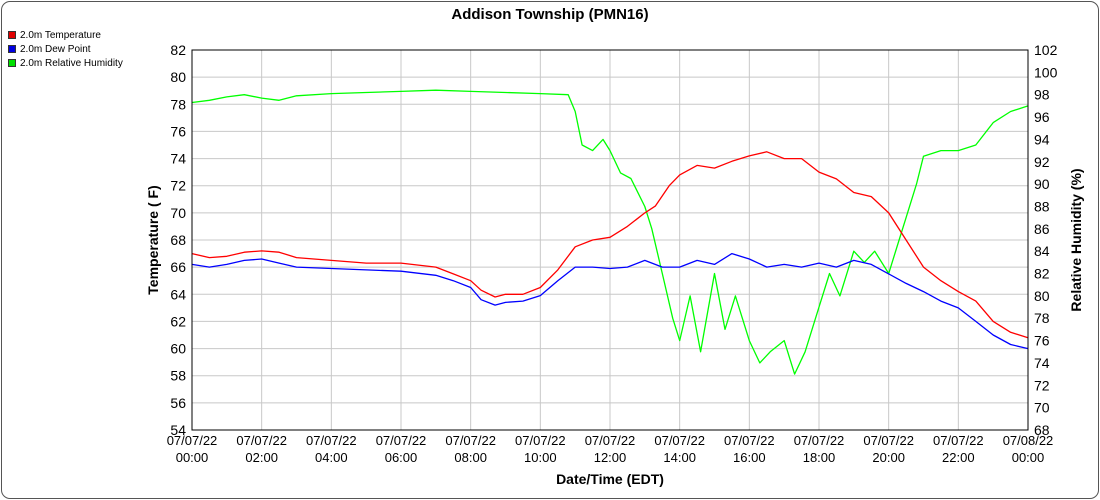  What do you see at coordinates (1042, 385) in the screenshot?
I see `y-right-tick-label: 72` at bounding box center [1042, 385].